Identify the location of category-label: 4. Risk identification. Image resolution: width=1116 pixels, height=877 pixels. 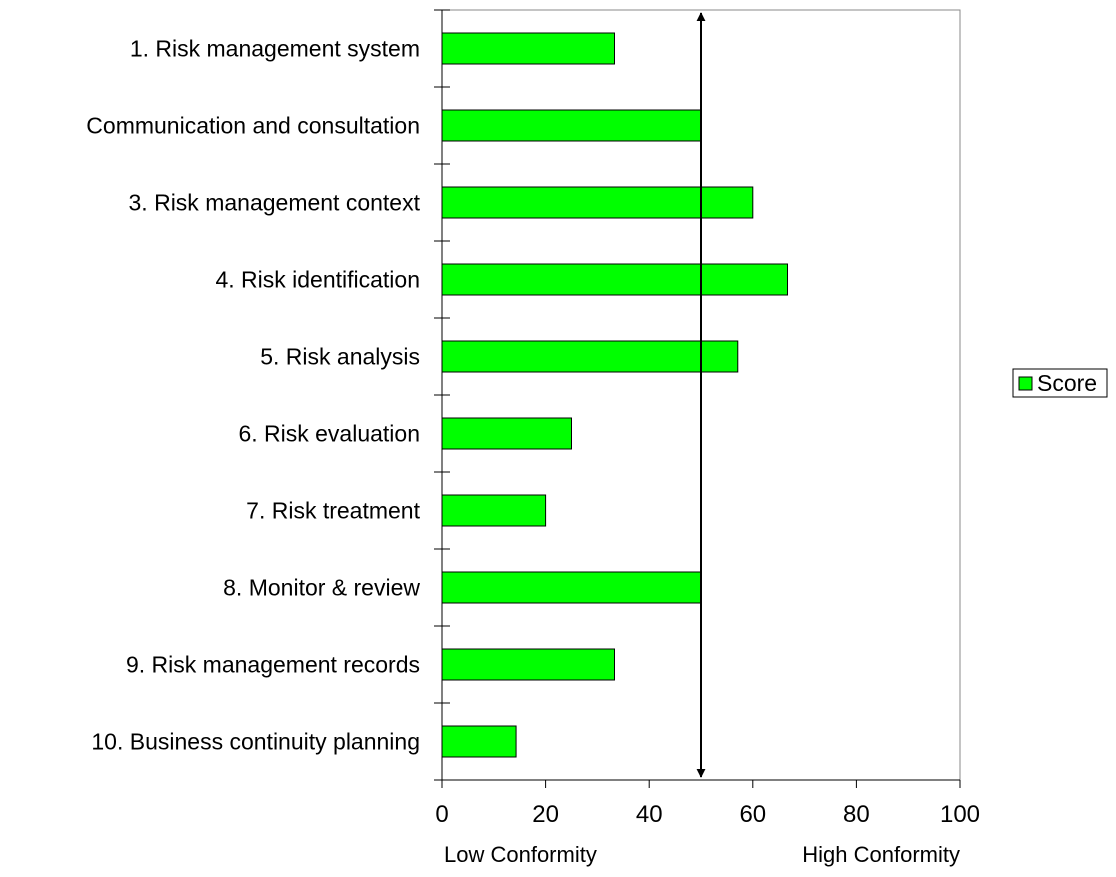
(317, 280).